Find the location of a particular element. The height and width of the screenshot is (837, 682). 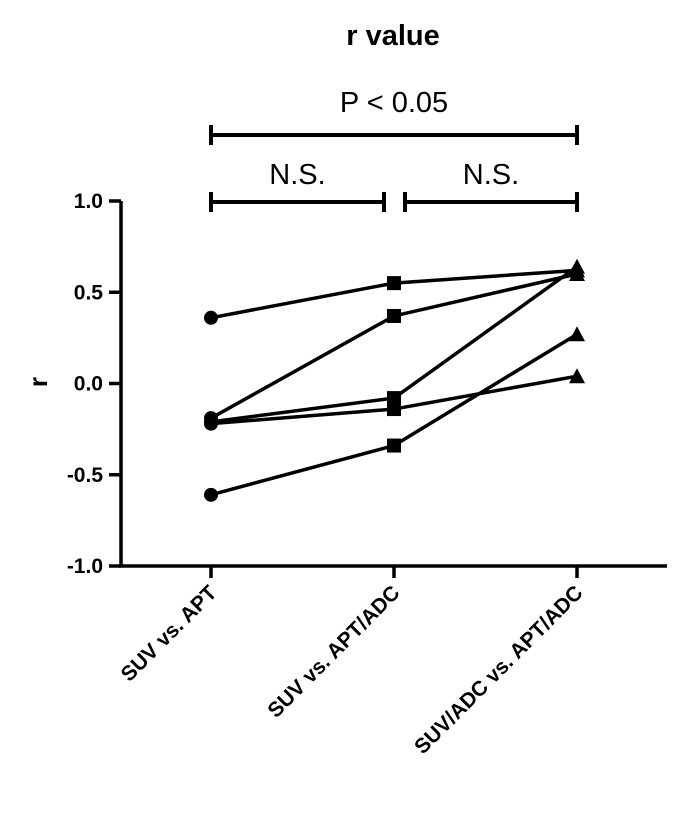

x-tick-label: SUV/ADC vs. APT/ADC is located at coordinates (498, 669).